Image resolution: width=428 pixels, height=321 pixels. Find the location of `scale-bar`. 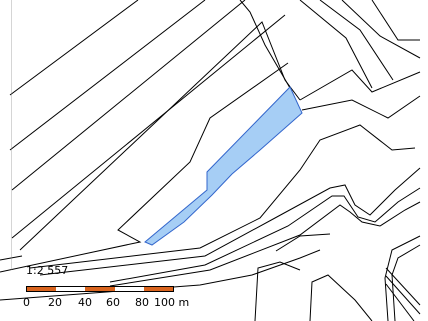

scale-bar is located at coordinates (100, 289).